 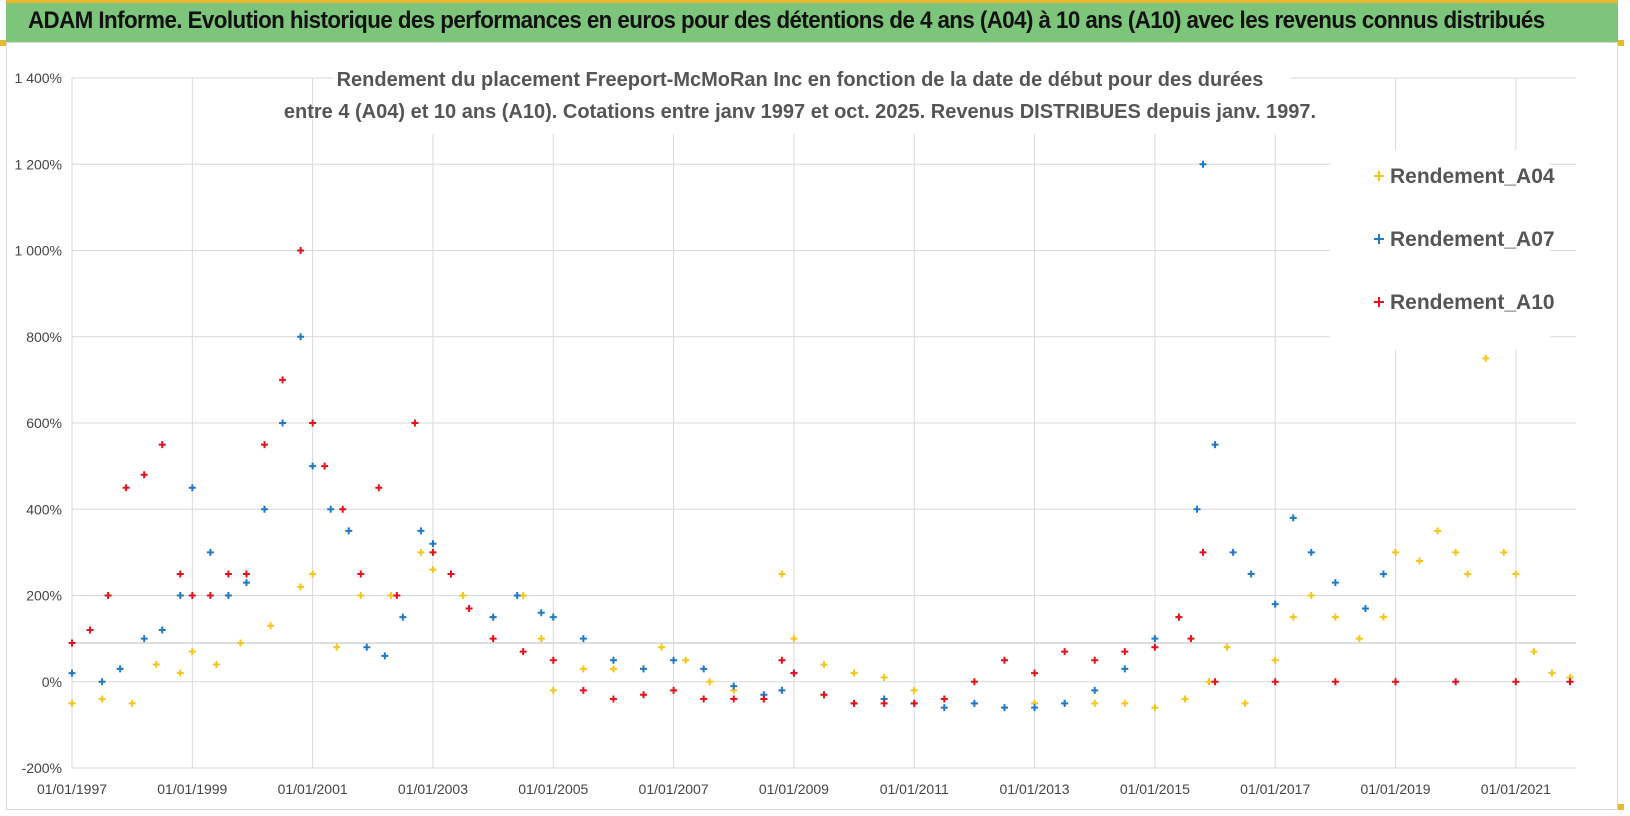 What do you see at coordinates (1516, 789) in the screenshot?
I see `x-tick-label: 01/01/2021` at bounding box center [1516, 789].